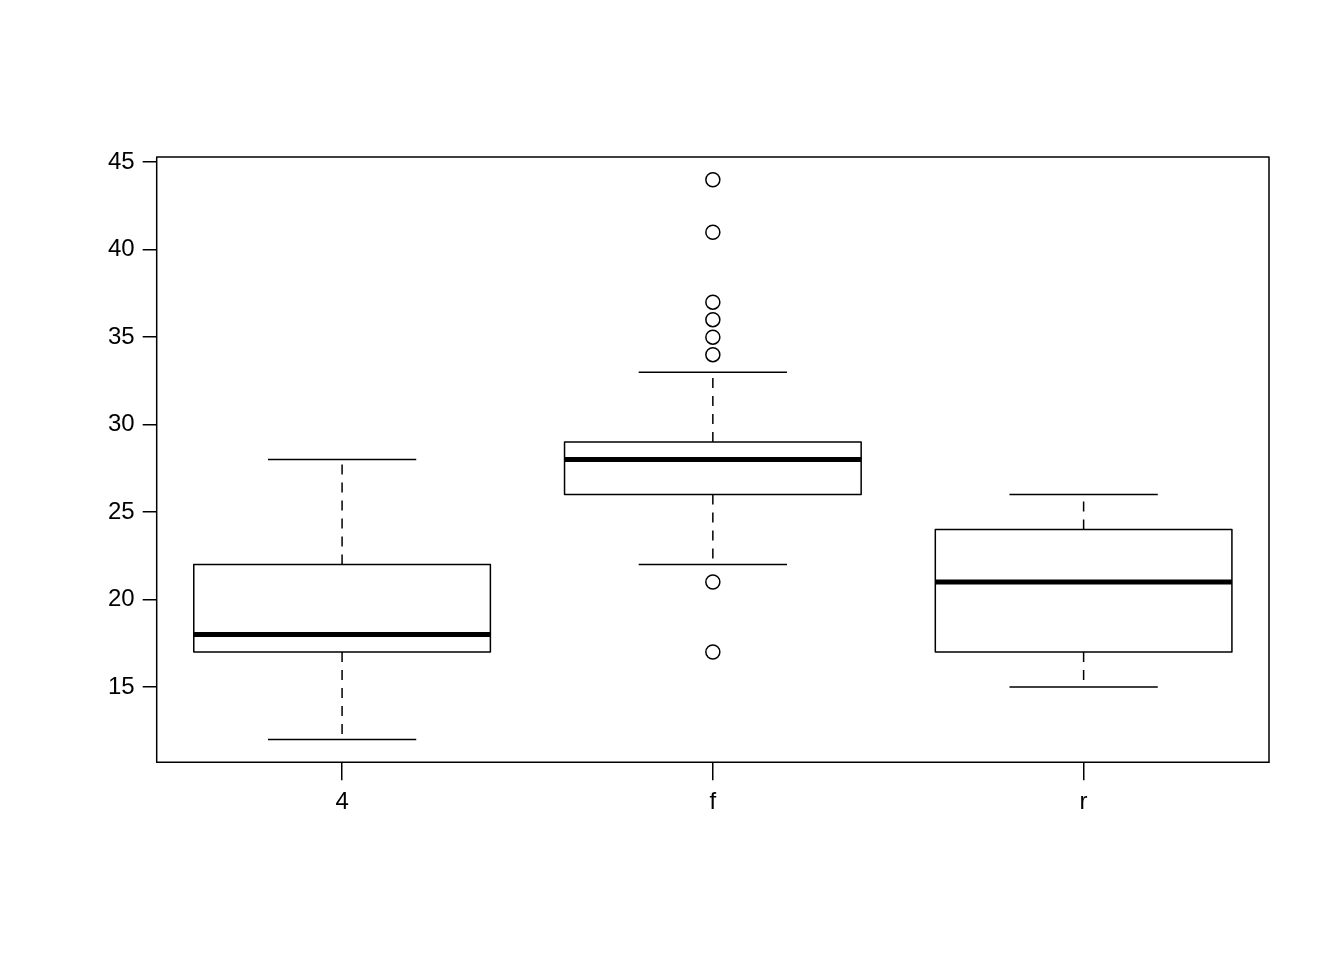  What do you see at coordinates (121, 685) in the screenshot?
I see `y-tick-label: 15` at bounding box center [121, 685].